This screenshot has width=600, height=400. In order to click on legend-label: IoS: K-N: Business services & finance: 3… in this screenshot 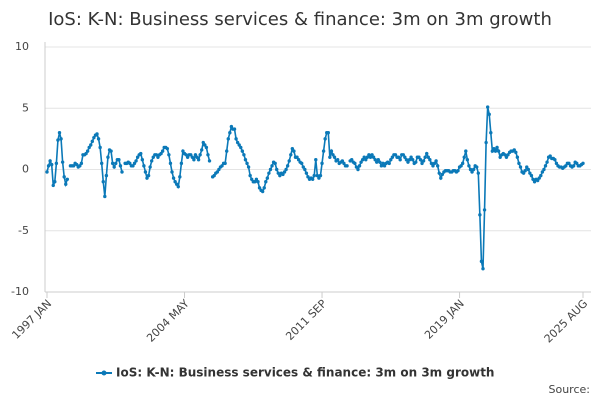, I will do `click(305, 373)`.